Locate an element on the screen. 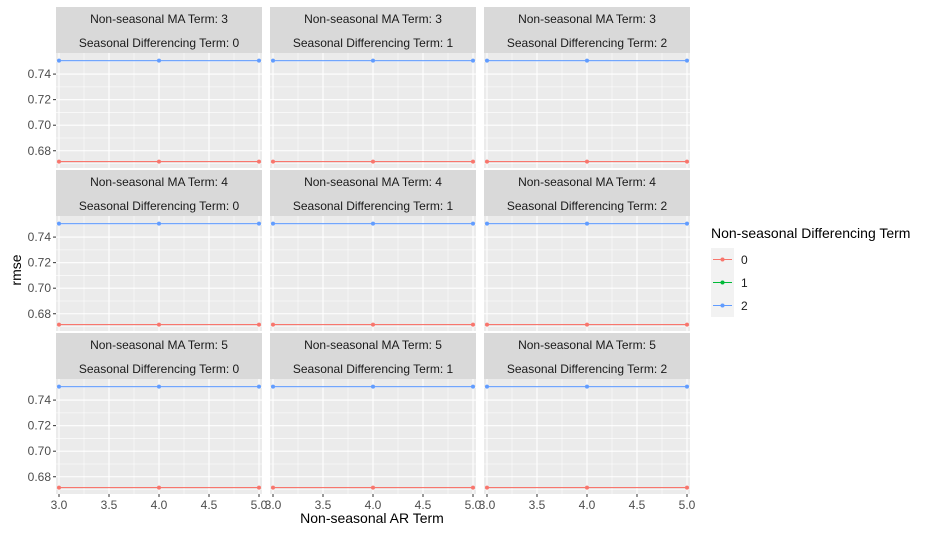  legend-item-1: 1 is located at coordinates (729, 282).